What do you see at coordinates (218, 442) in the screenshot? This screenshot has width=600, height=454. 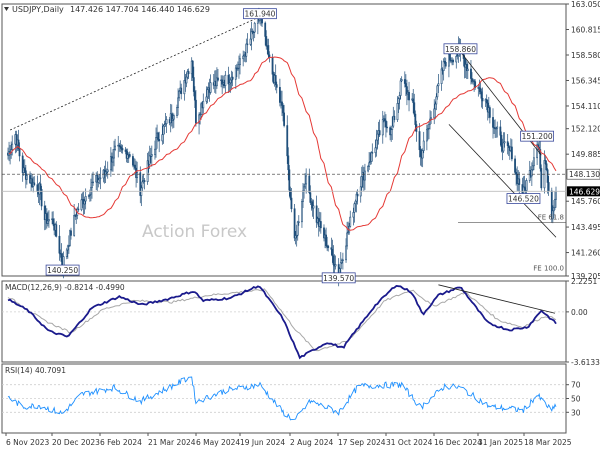 I see `x-axis-label: 6 May 2024` at bounding box center [218, 442].